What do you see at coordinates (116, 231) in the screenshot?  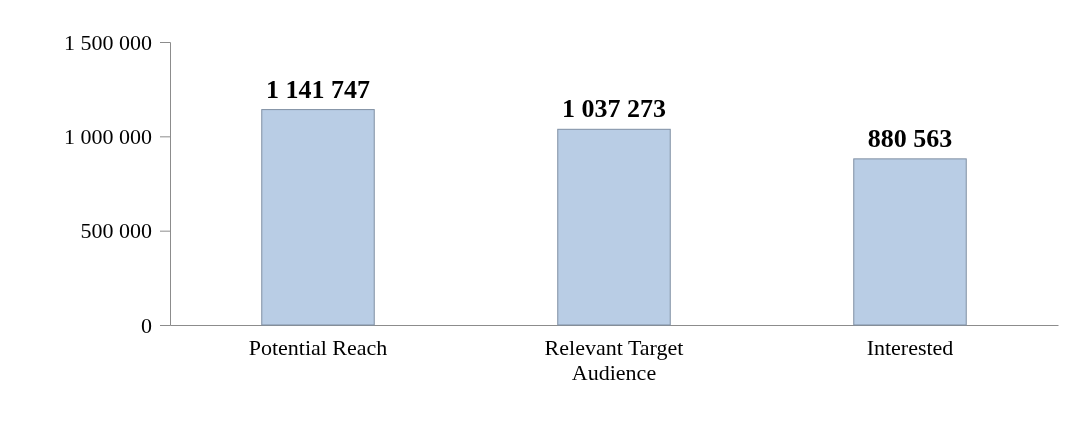 I see `y-tick-label: 500 000` at bounding box center [116, 231].